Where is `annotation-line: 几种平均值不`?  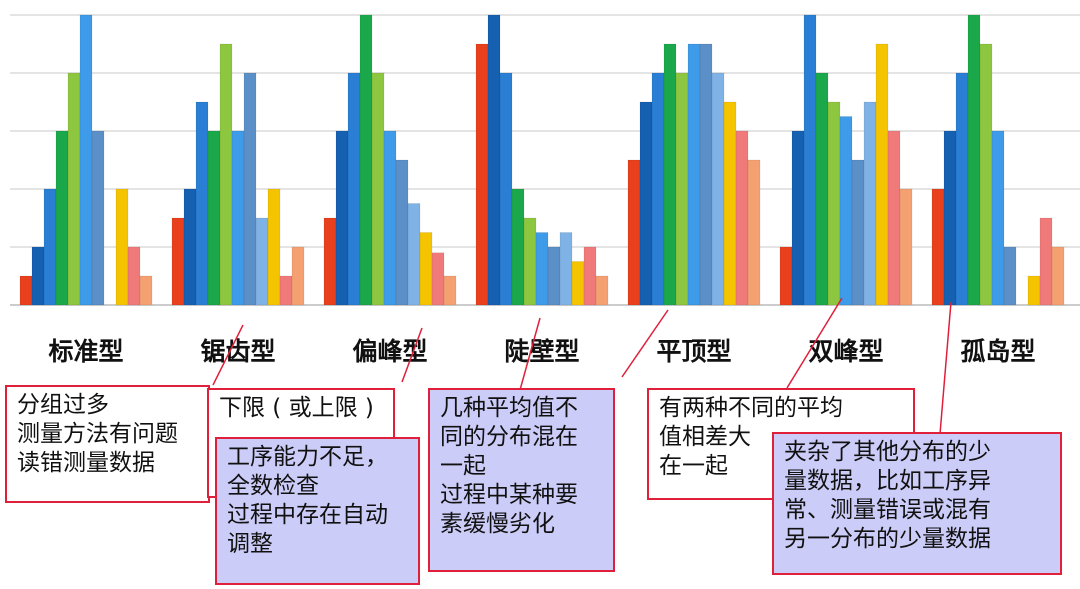 annotation-line: 几种平均值不 is located at coordinates (509, 408).